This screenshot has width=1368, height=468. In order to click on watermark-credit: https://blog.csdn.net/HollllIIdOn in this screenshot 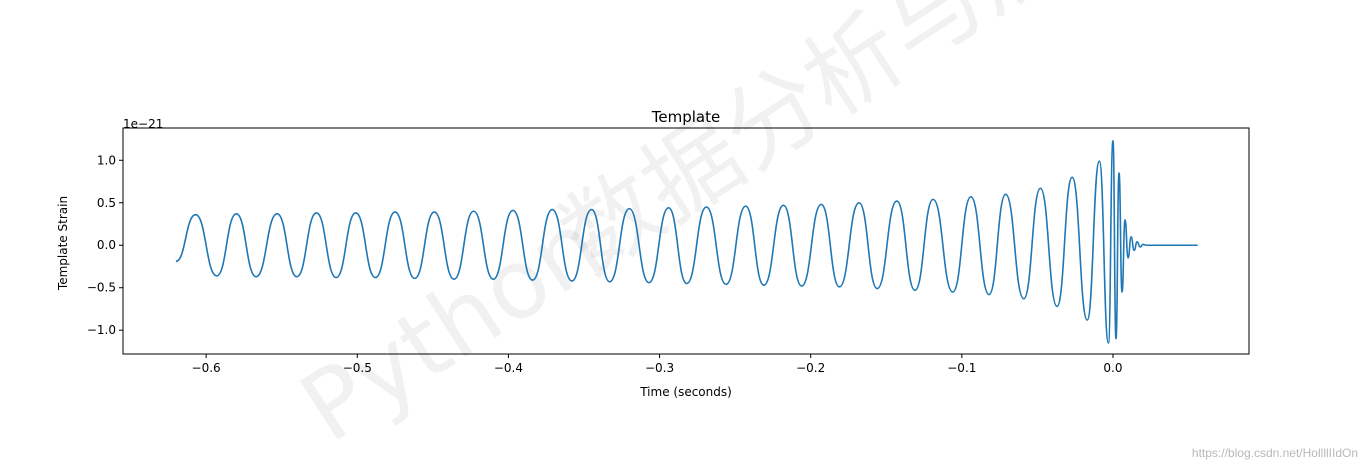, I will do `click(1274, 453)`.